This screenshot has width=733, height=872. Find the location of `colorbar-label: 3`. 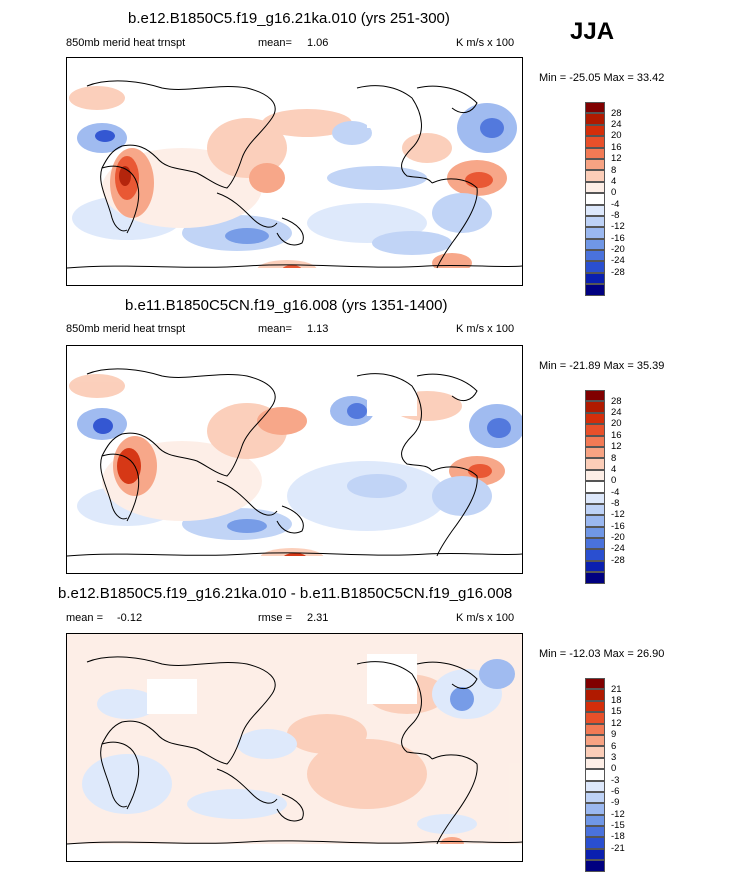

colorbar-label: 3 is located at coordinates (614, 757).